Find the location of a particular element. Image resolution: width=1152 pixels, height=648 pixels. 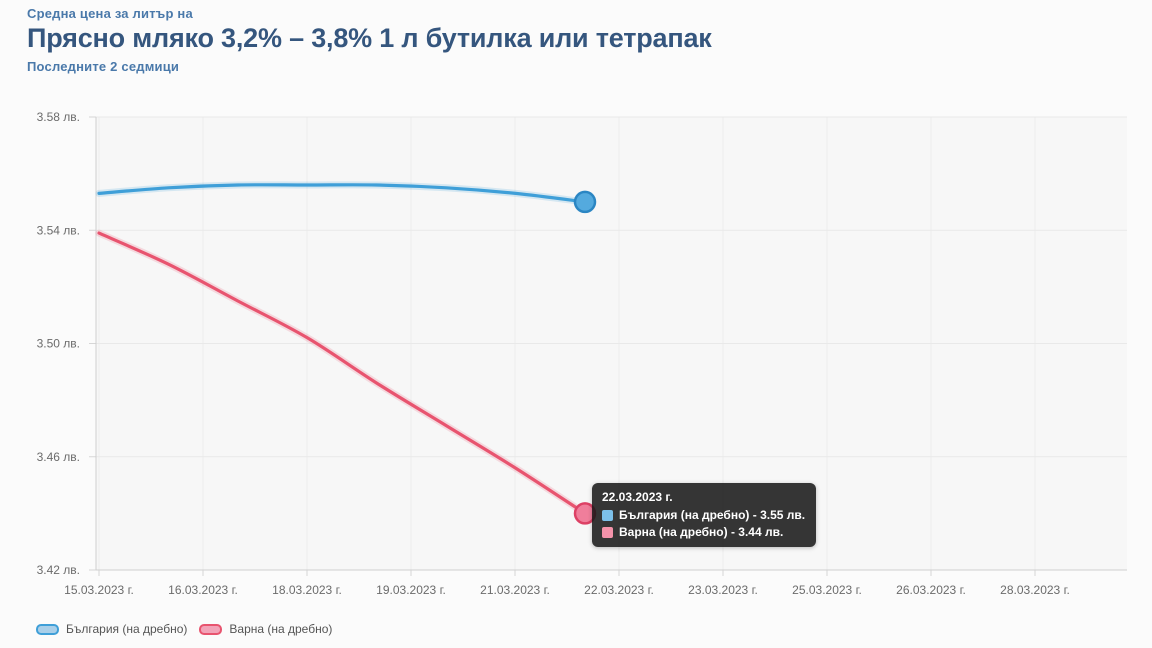

chart-legend: България (на дребно) Варна (на дребно) is located at coordinates (184, 629).